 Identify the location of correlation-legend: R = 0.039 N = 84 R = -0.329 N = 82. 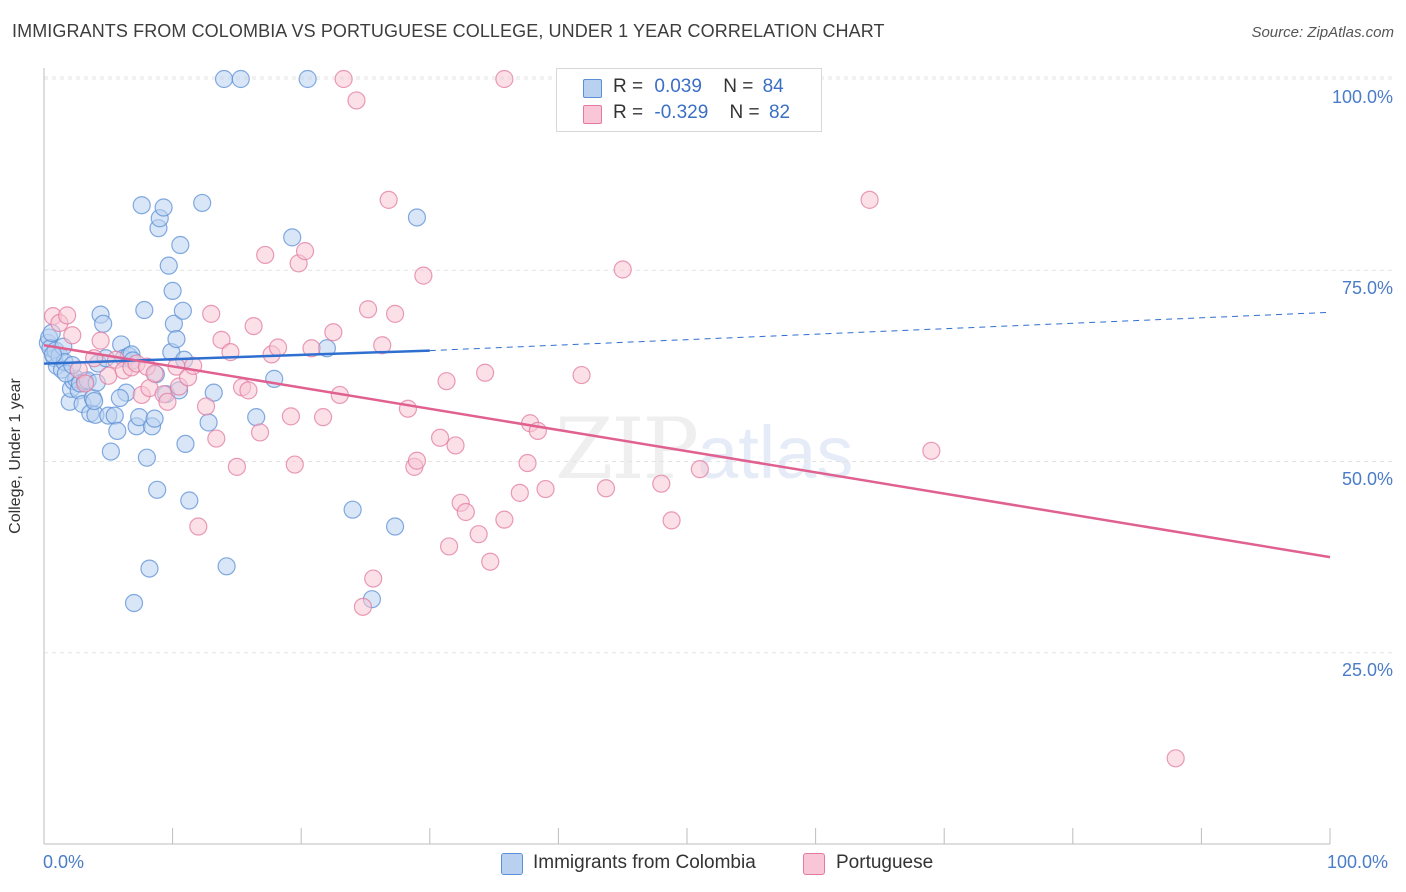
(689, 100).